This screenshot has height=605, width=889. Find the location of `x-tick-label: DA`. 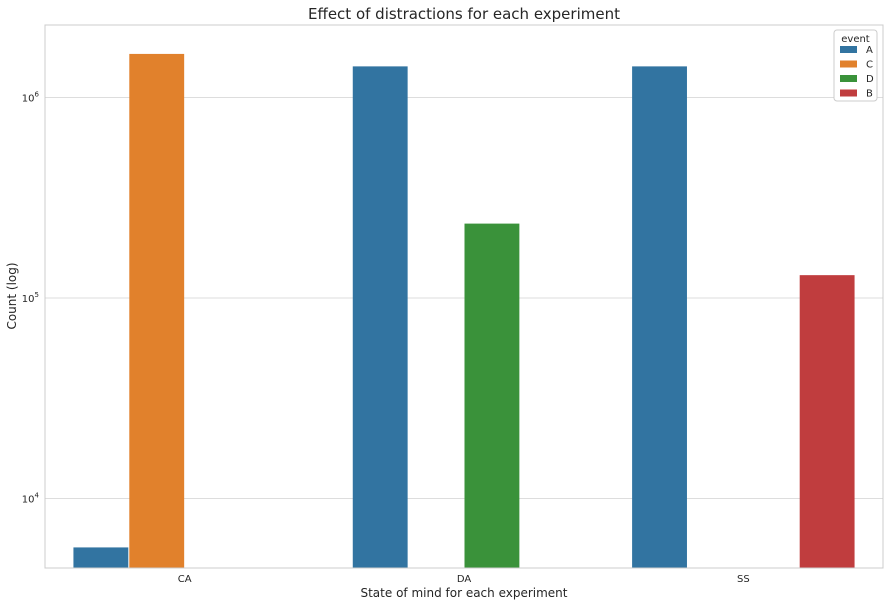

x-tick-label: DA is located at coordinates (464, 579).